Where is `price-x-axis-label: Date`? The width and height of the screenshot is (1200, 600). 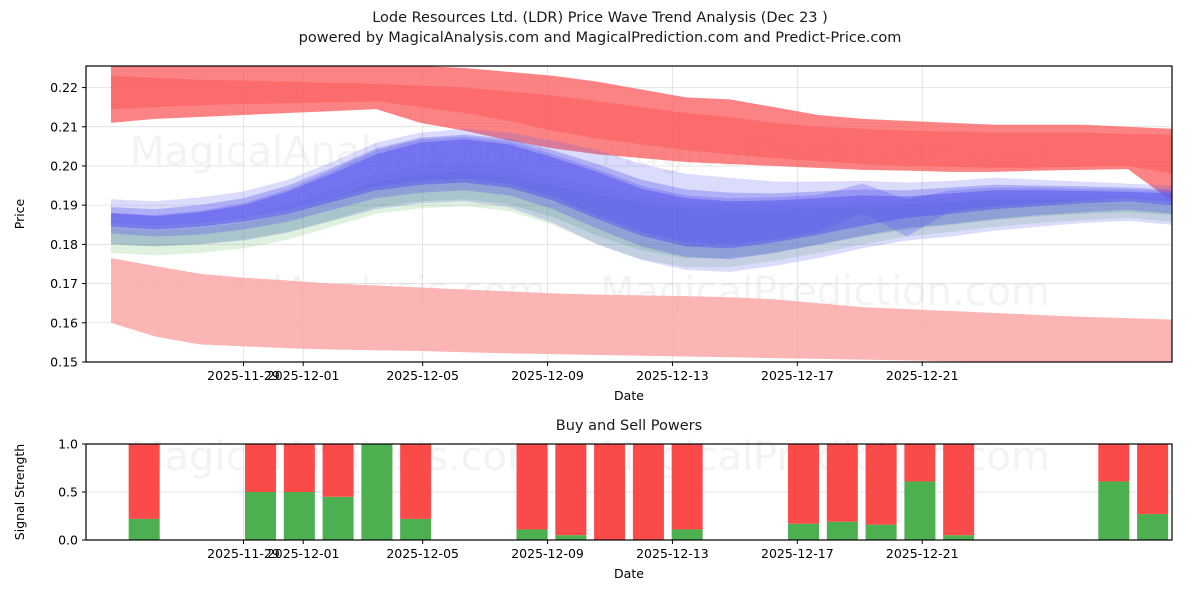 price-x-axis-label: Date is located at coordinates (629, 395).